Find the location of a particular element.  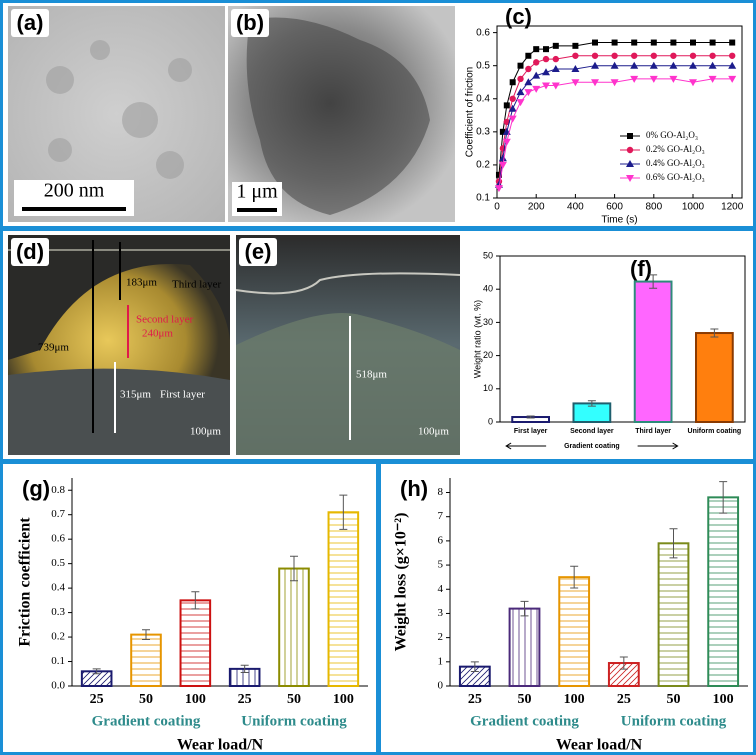

image-a: (a) 200 nm is located at coordinates (116, 114).